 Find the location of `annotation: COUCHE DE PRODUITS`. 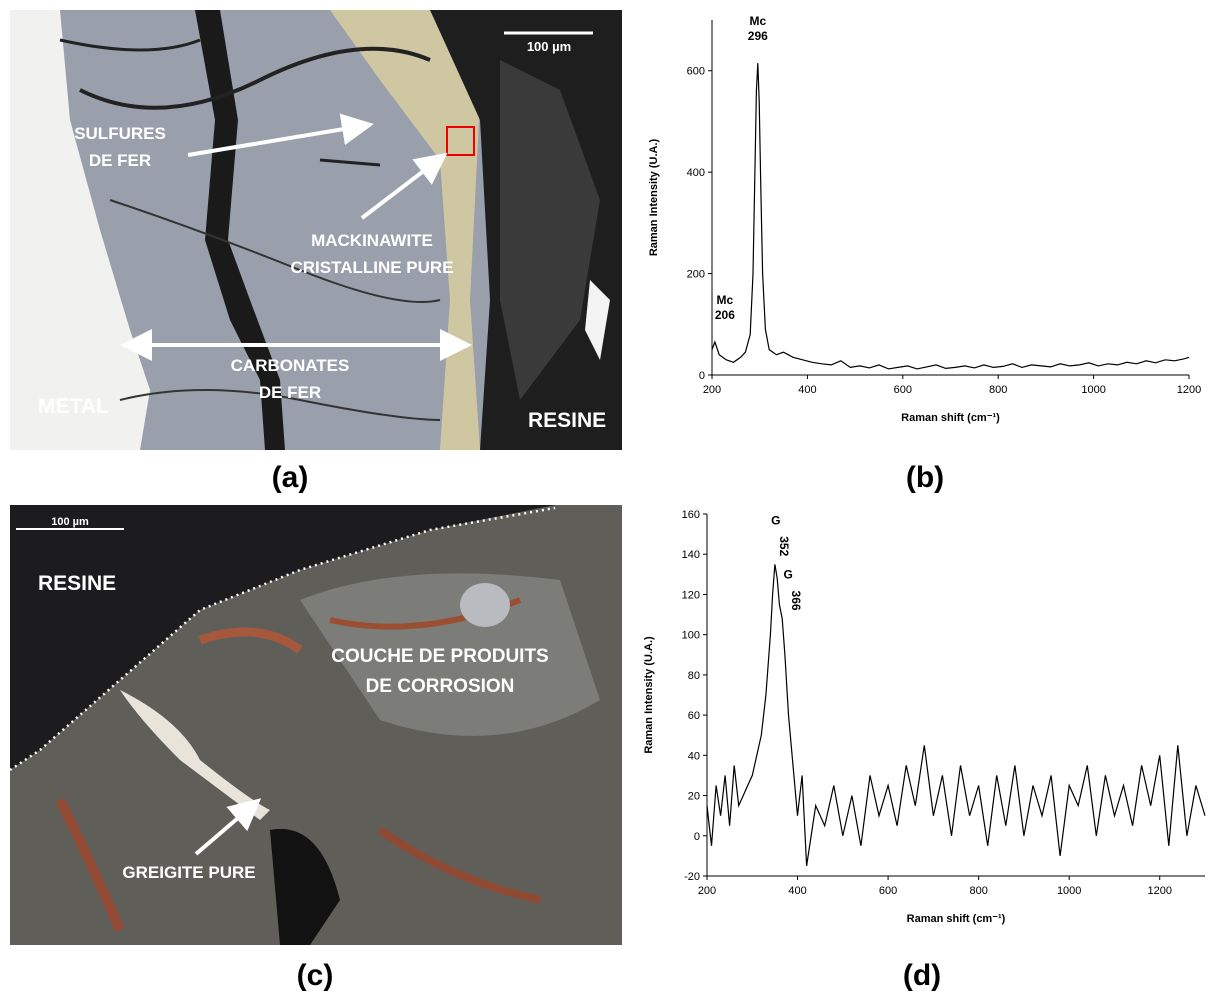

annotation: COUCHE DE PRODUITS is located at coordinates (439, 656).